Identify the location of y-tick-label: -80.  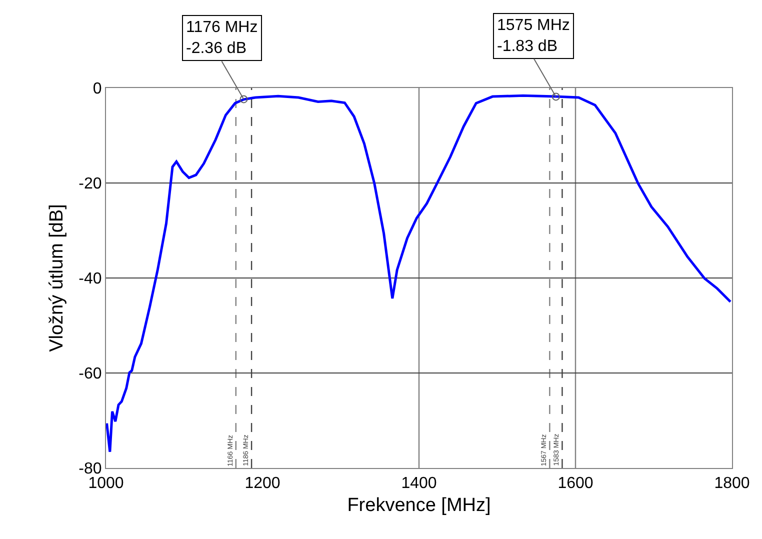
(90, 469).